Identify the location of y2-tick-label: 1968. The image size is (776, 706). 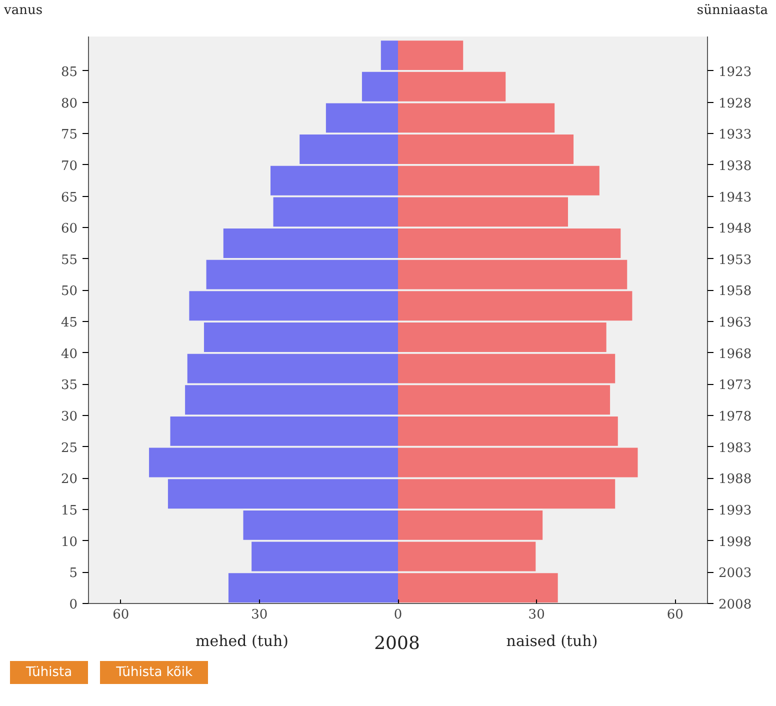
(735, 354).